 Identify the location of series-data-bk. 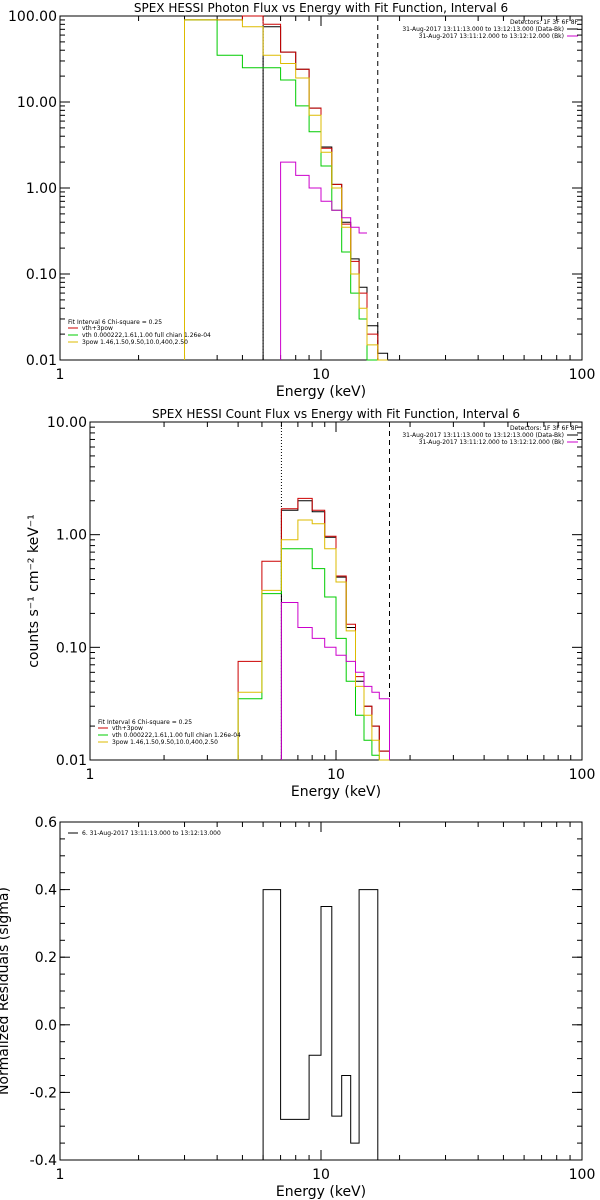
(325, 193).